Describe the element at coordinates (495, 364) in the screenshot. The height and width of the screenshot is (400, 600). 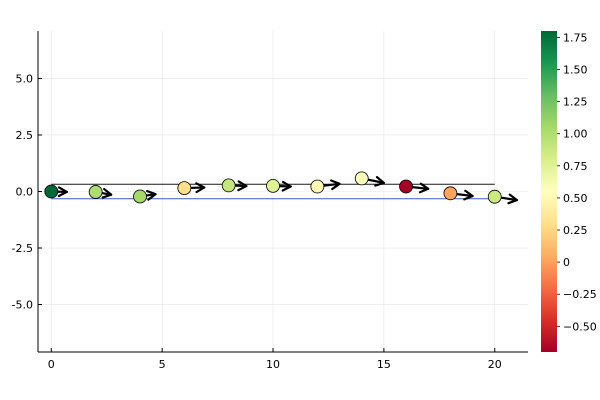
I see `x-tick-label: 20` at that location.